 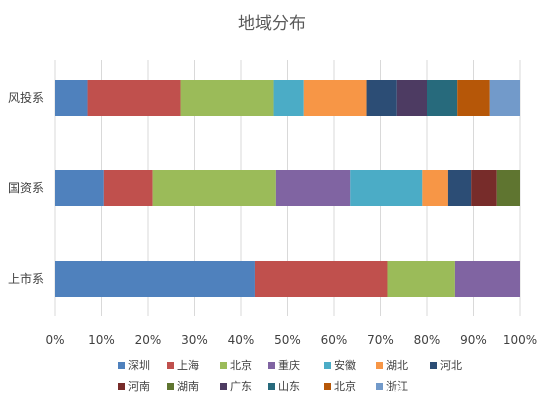 I want to click on legend-label: 重庆, so click(x=289, y=365).